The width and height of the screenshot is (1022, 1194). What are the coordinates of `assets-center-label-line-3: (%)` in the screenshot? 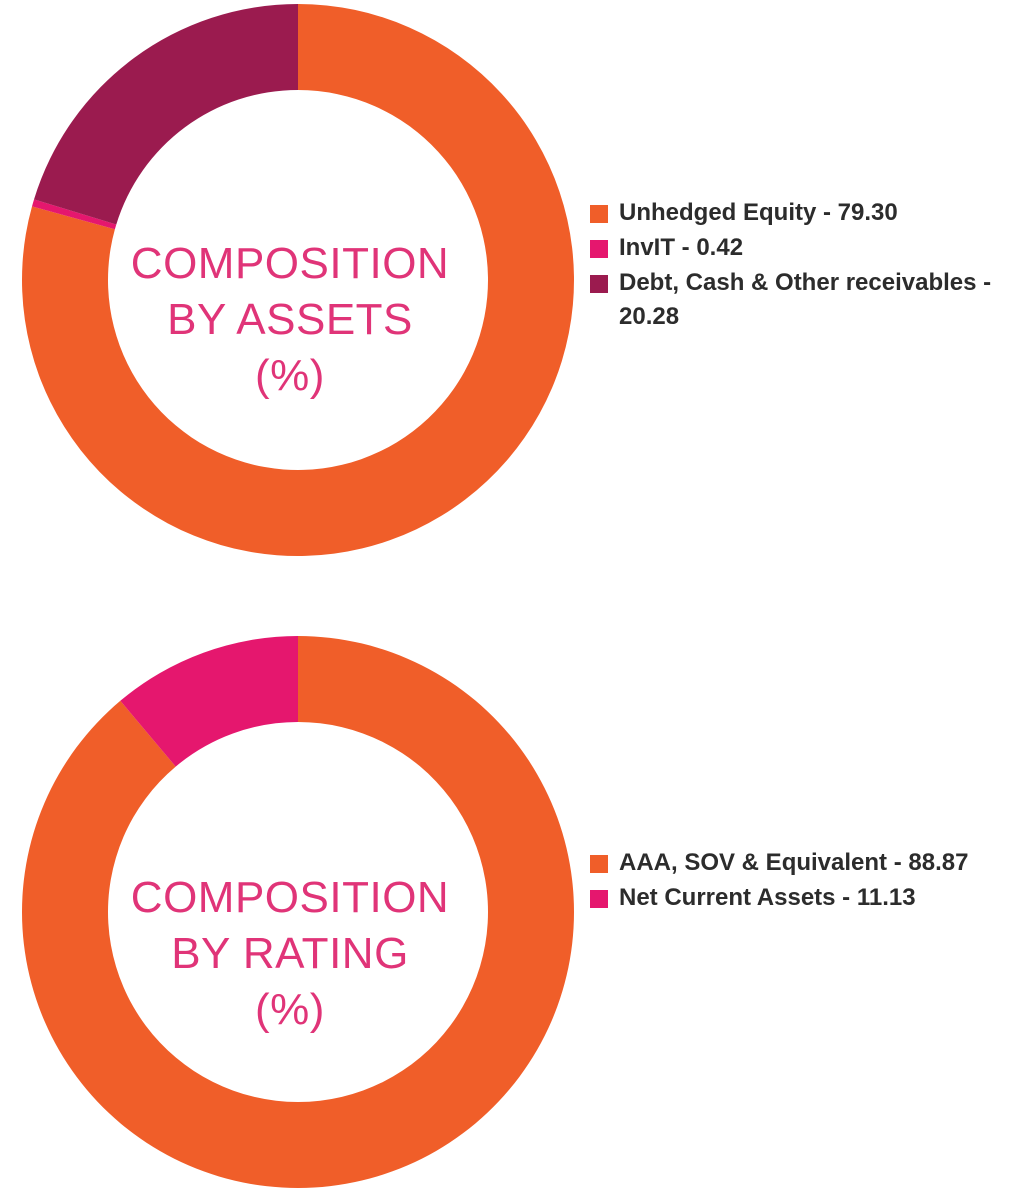 It's located at (290, 375).